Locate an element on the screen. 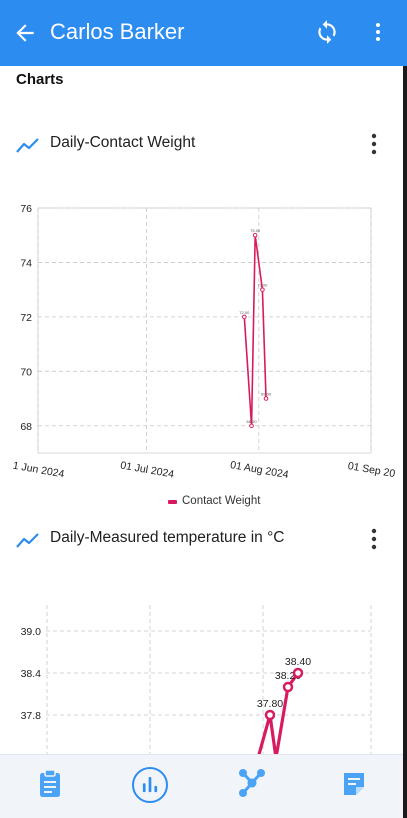  data-label: 37.80 is located at coordinates (270, 704).